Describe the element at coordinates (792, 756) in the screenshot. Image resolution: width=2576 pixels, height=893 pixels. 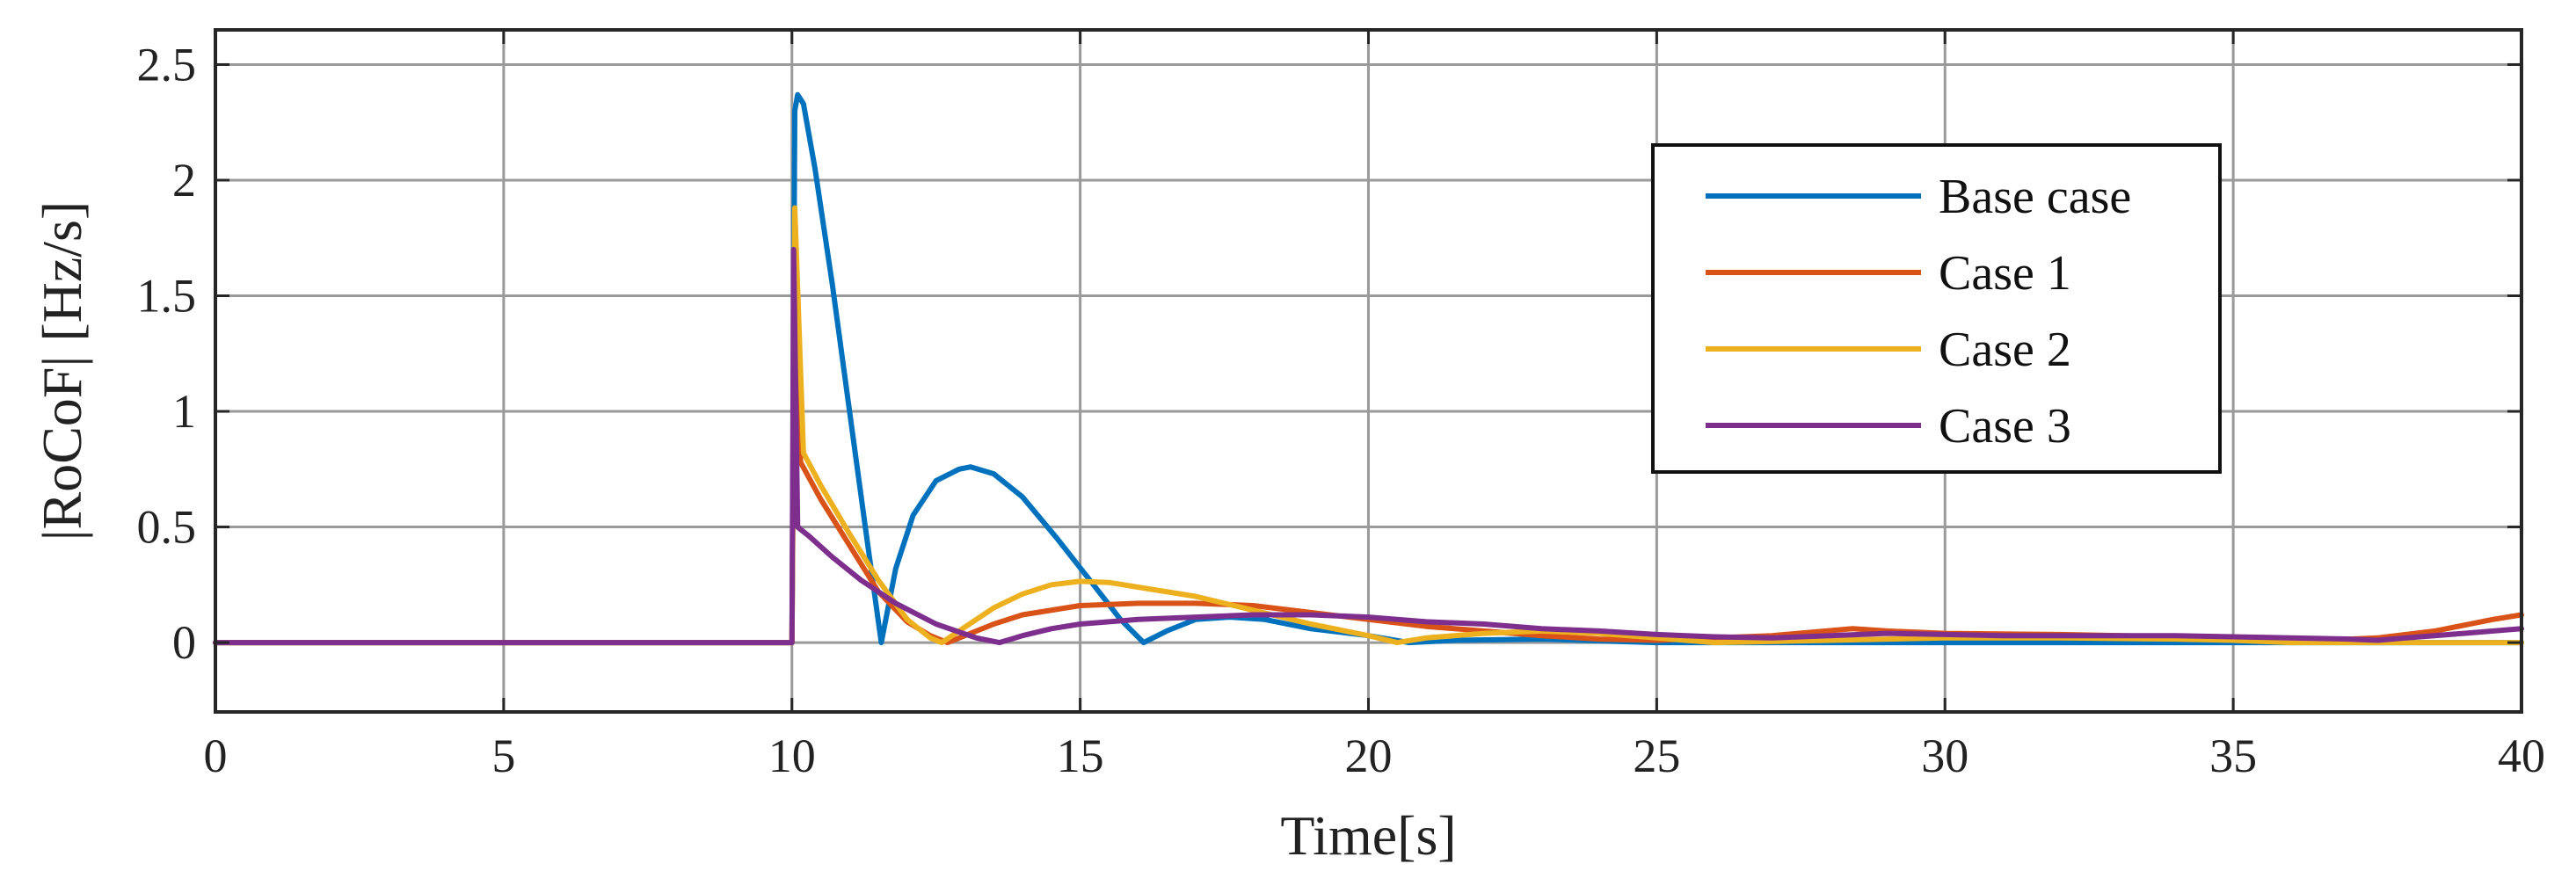
I see `x-tick-label: 10` at that location.